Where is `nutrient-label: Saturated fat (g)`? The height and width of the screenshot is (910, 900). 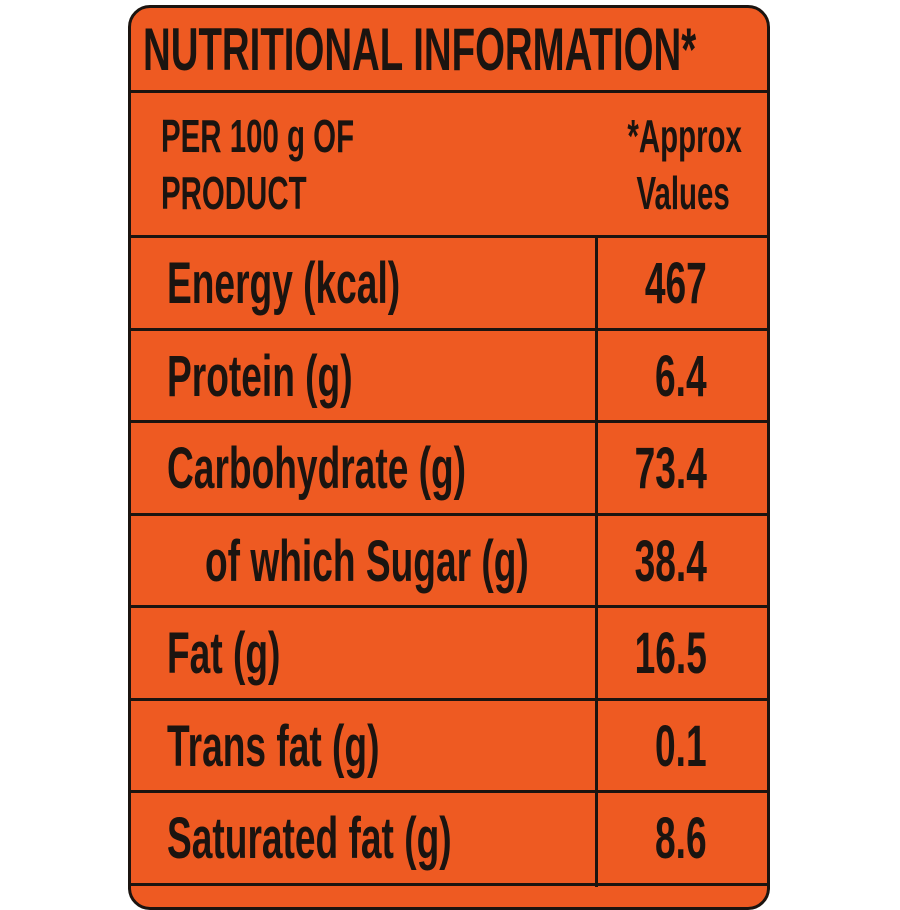 nutrient-label: Saturated fat (g) is located at coordinates (309, 838).